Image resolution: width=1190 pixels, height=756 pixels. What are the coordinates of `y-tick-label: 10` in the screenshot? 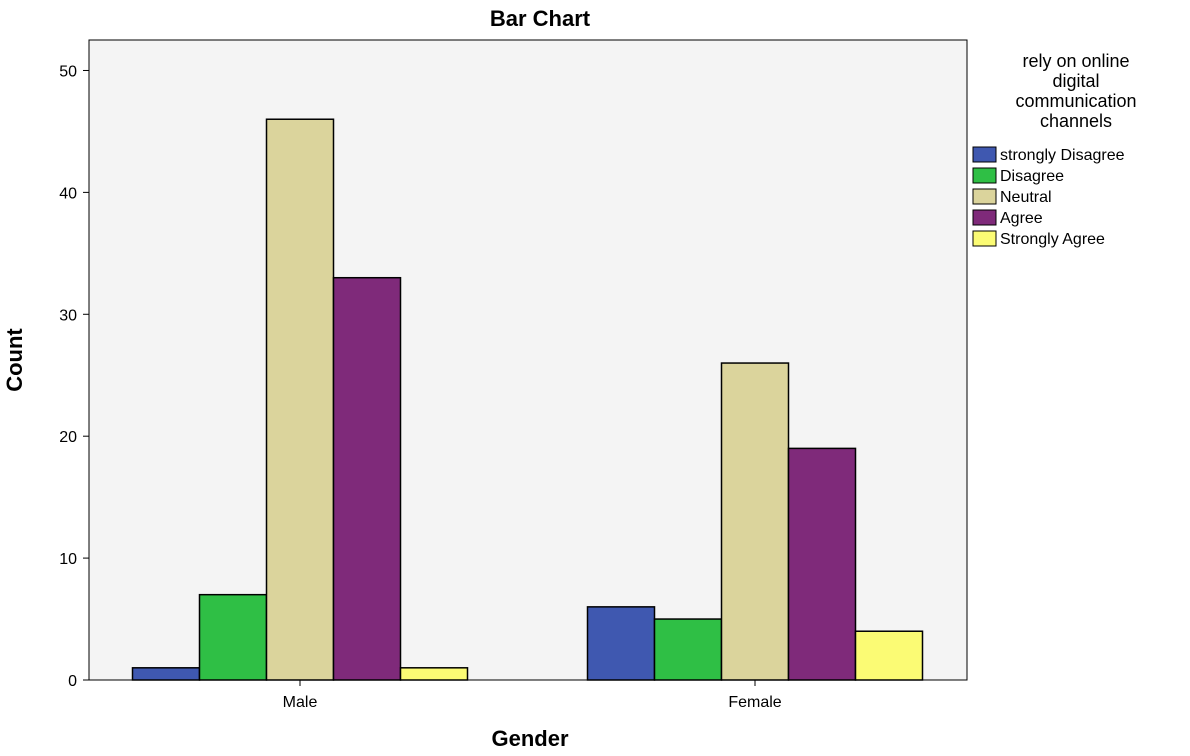 It's located at (68, 559).